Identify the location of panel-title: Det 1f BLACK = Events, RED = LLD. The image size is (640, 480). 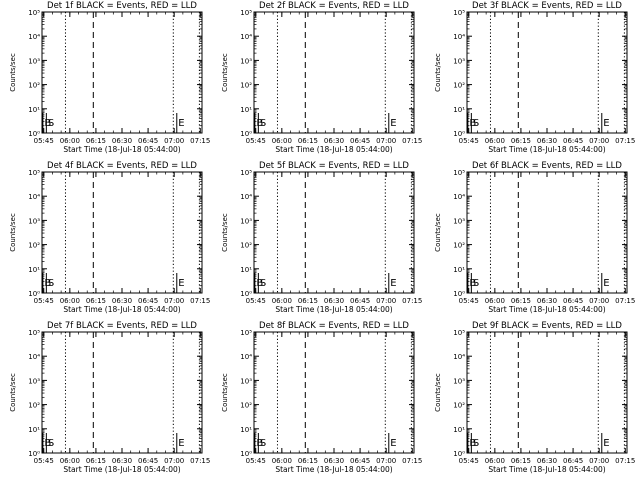
(122, 6).